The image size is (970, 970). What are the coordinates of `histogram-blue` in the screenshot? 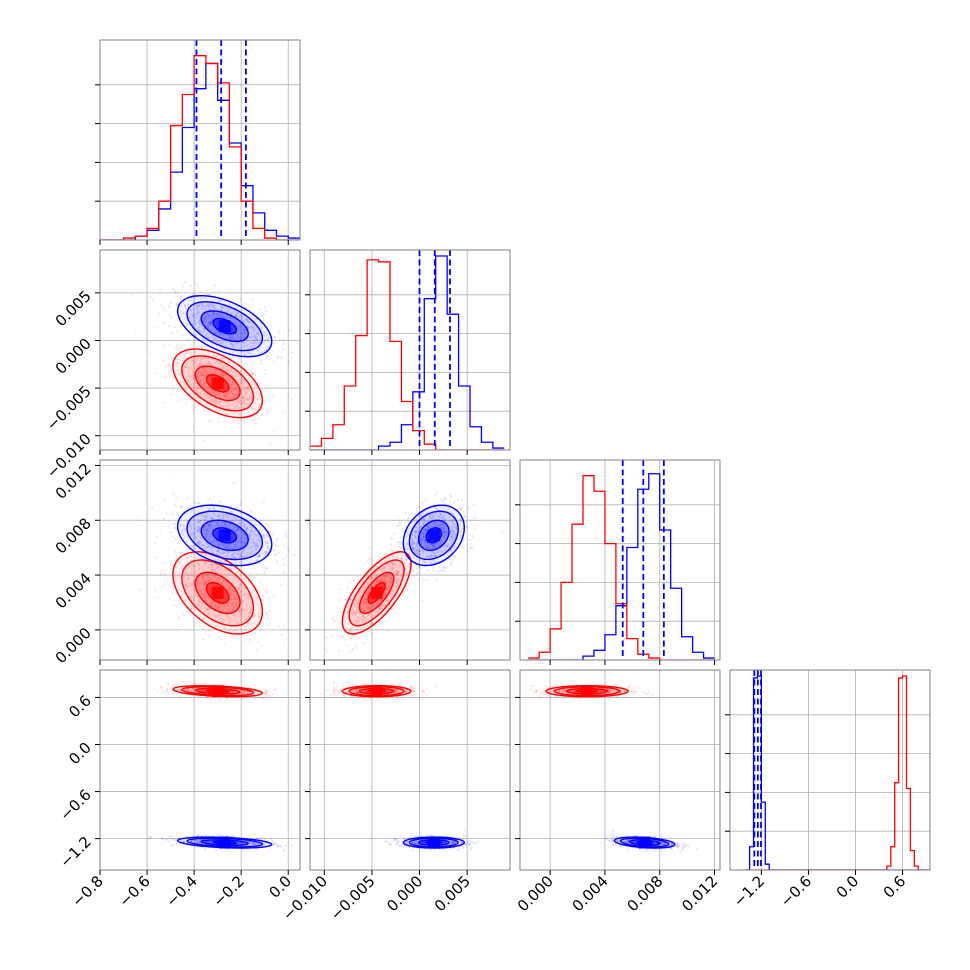 It's located at (621, 566).